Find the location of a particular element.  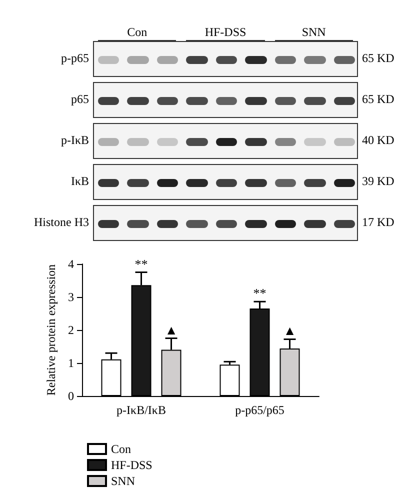

text: 40 KD is located at coordinates (378, 140).